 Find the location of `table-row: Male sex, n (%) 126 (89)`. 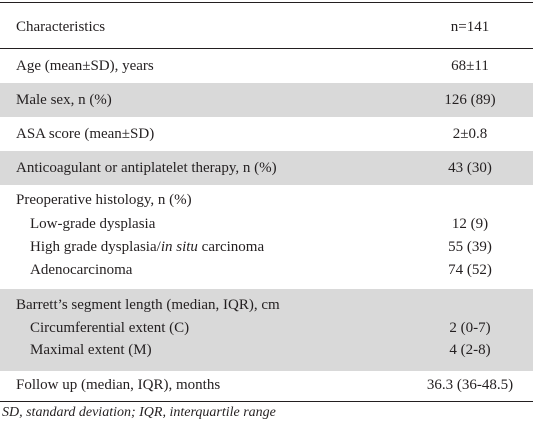

table-row: Male sex, n (%) 126 (89) is located at coordinates (266, 100).